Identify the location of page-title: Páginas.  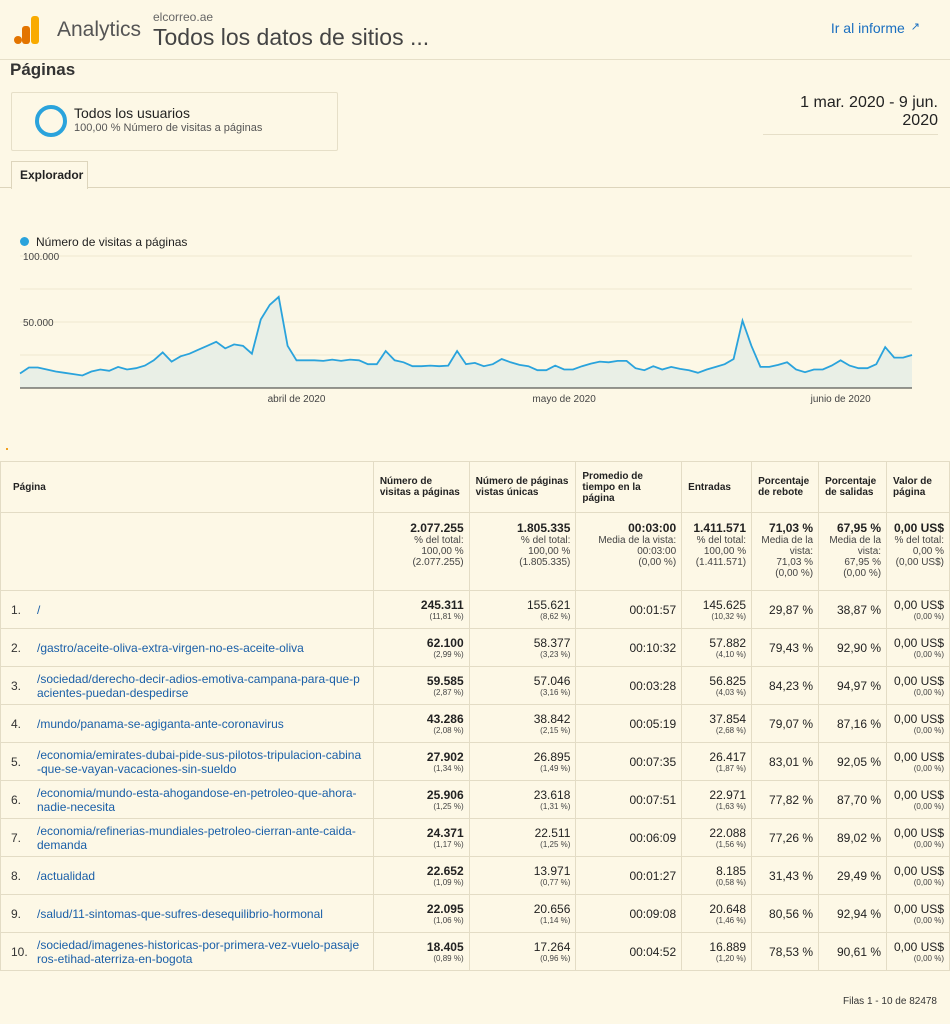
(43, 69).